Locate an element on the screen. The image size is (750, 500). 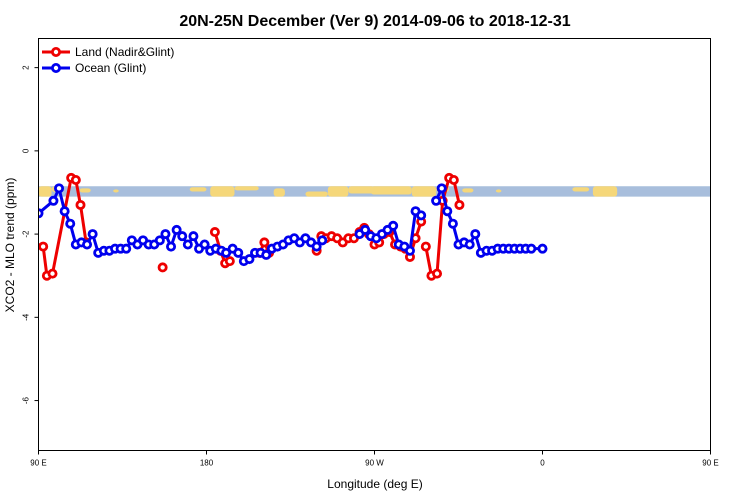
legend-label: Ocean (Glint) is located at coordinates (110, 68).